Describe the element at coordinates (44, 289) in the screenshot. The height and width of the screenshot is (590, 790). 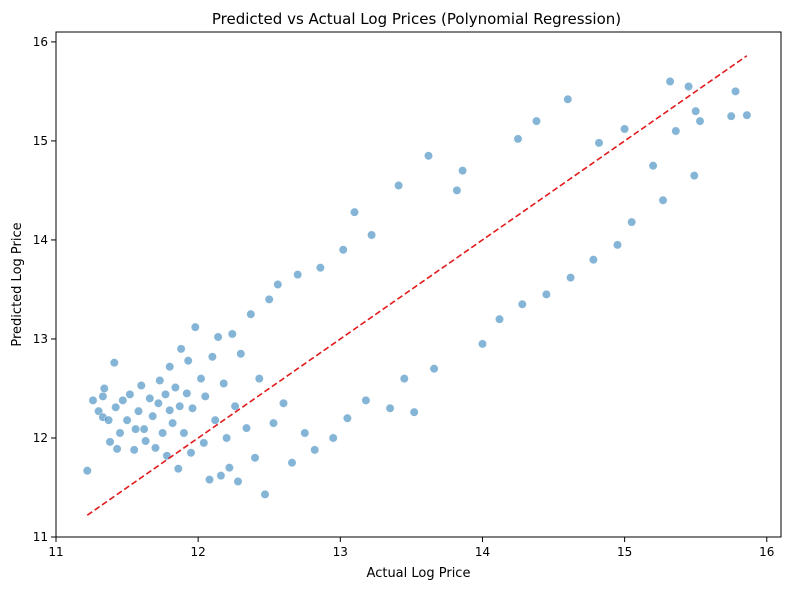
I see `y-axis: 11 12 13 14 15 16` at that location.